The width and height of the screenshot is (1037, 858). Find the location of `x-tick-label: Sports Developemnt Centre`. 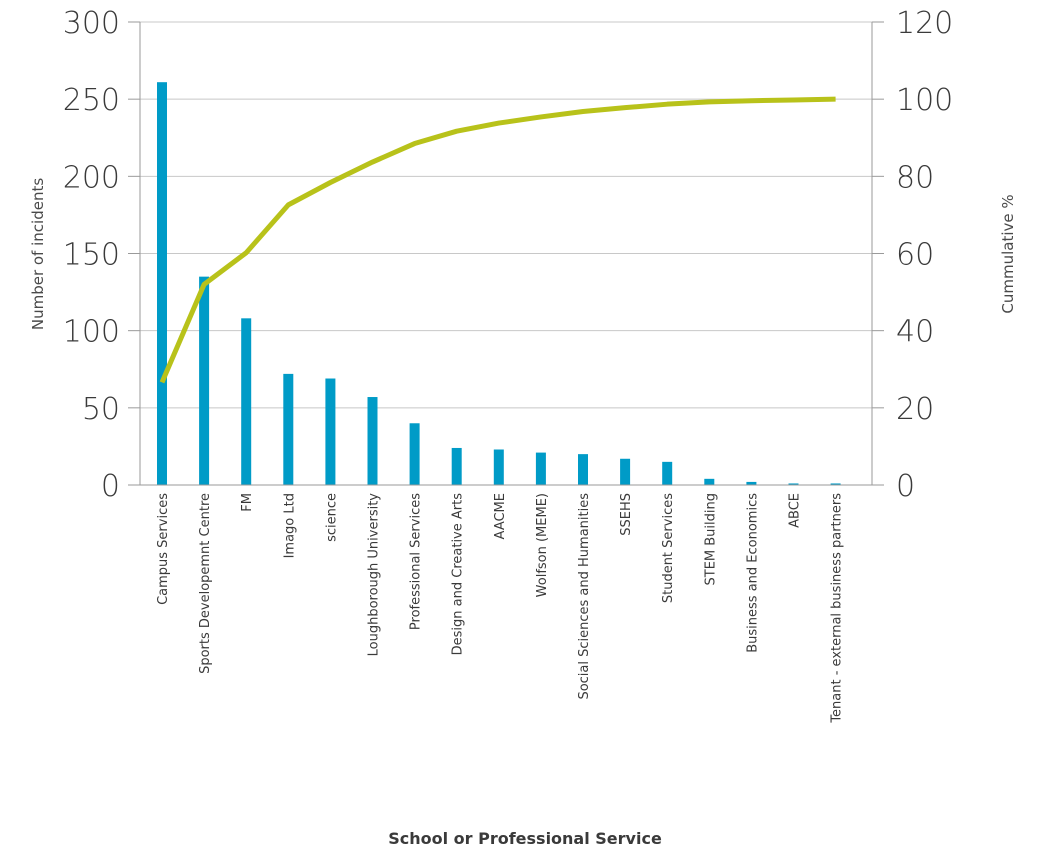

x-tick-label: Sports Developemnt Centre is located at coordinates (205, 583).